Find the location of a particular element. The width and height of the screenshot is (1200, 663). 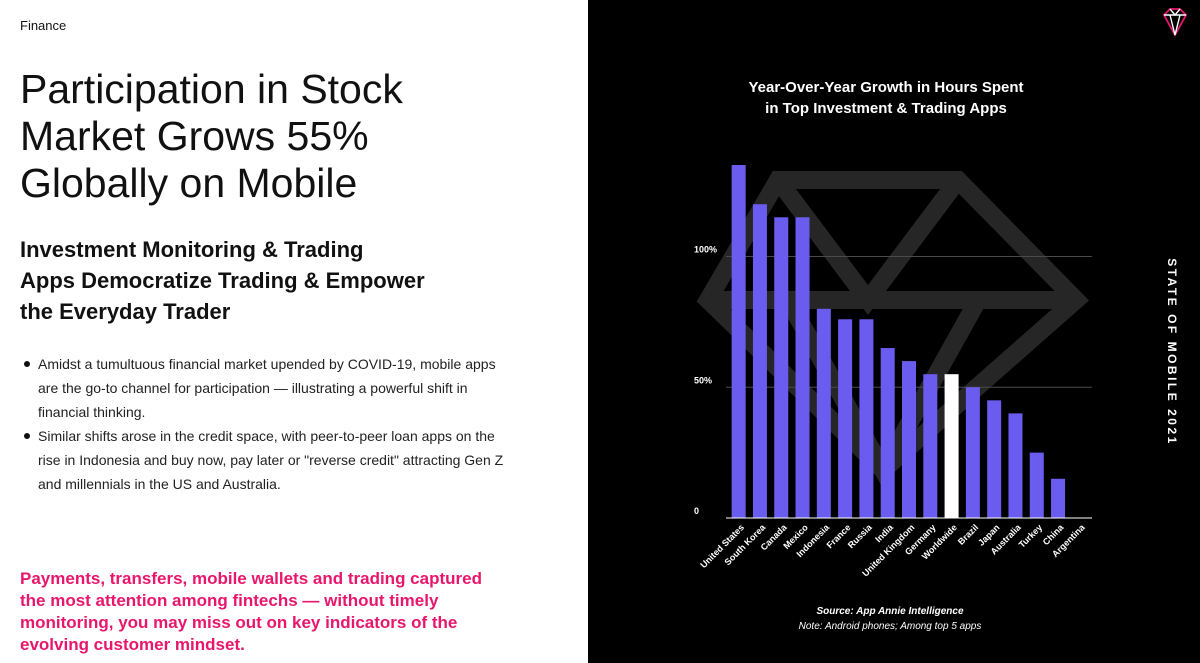

chart-note: Note: Android phones; Among top 5 apps is located at coordinates (890, 626).